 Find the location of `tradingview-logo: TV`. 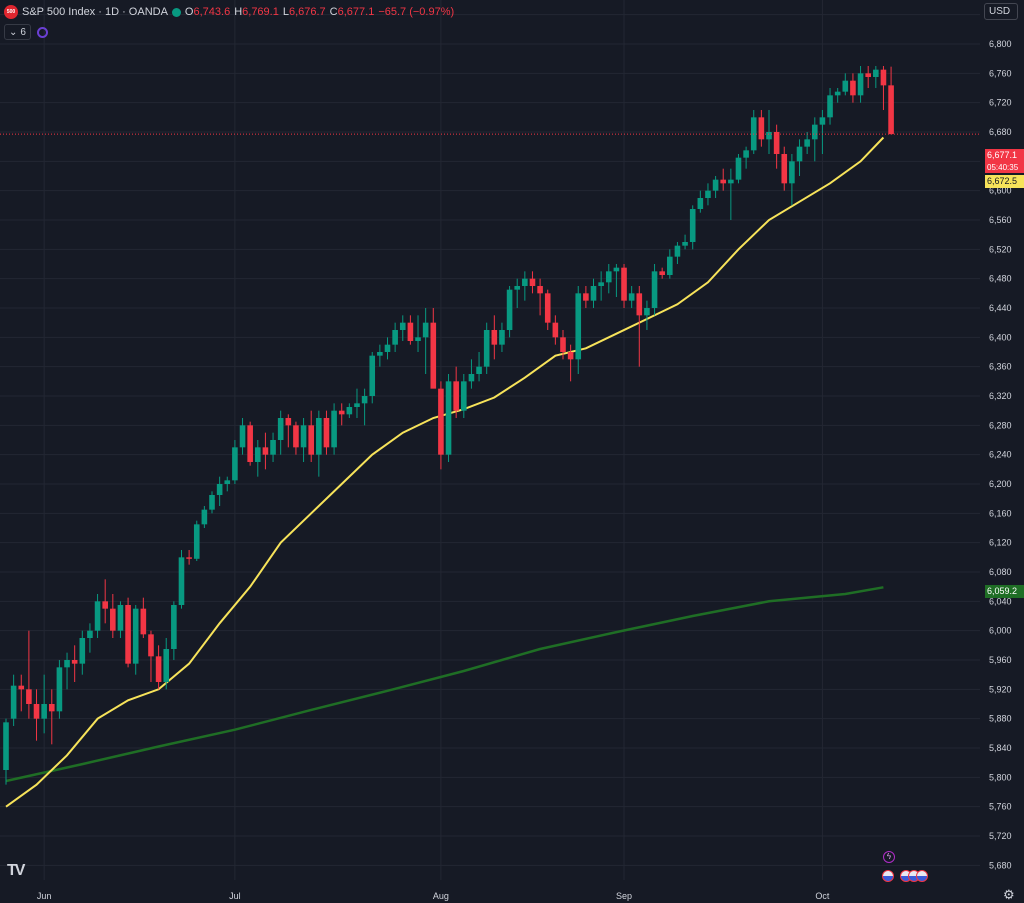

tradingview-logo: TV is located at coordinates (16, 870).